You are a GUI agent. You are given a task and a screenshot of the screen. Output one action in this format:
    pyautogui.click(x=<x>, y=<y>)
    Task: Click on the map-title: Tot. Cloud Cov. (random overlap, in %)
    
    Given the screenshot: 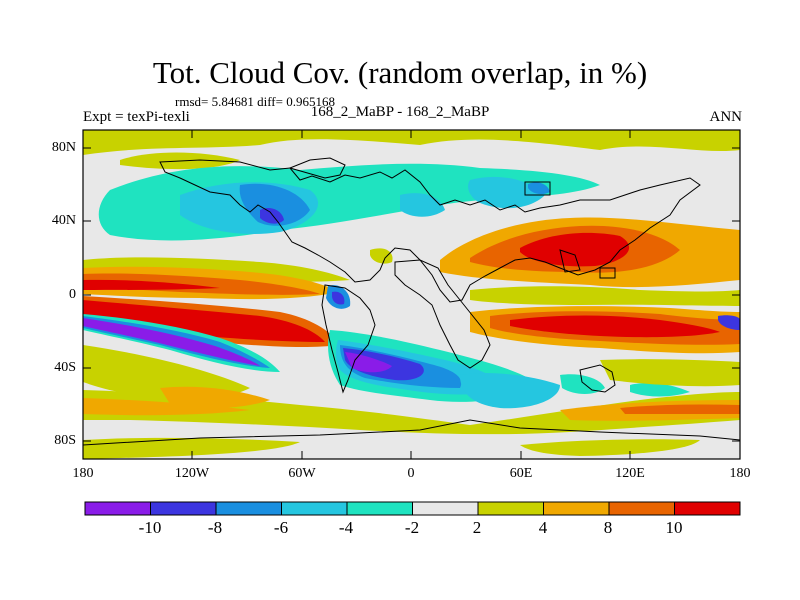 What is the action you would take?
    pyautogui.click(x=400, y=72)
    